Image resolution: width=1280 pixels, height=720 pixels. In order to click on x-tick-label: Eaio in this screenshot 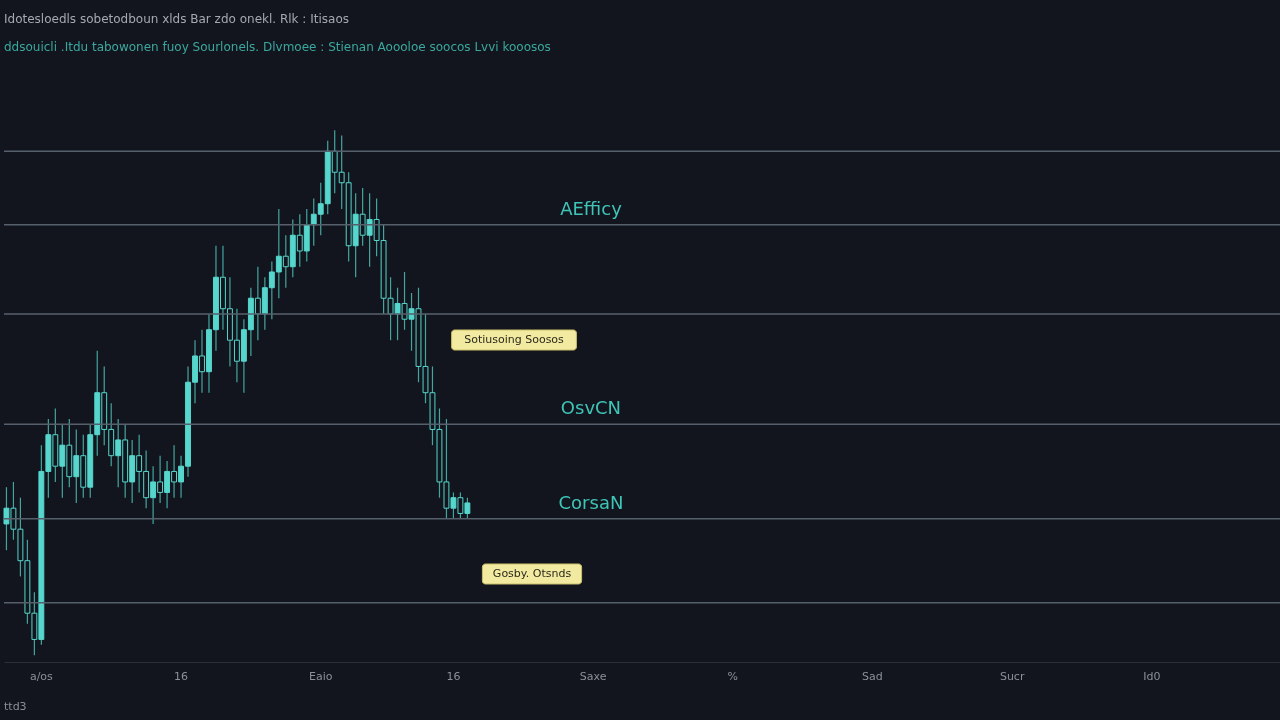, I will do `click(320, 676)`.